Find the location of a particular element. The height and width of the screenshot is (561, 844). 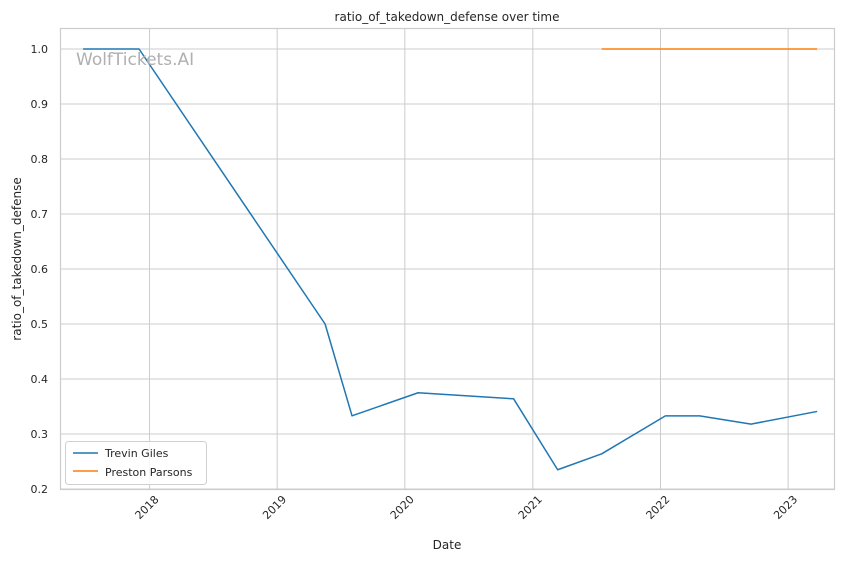

watermark: WolfTickets.AI is located at coordinates (135, 60).